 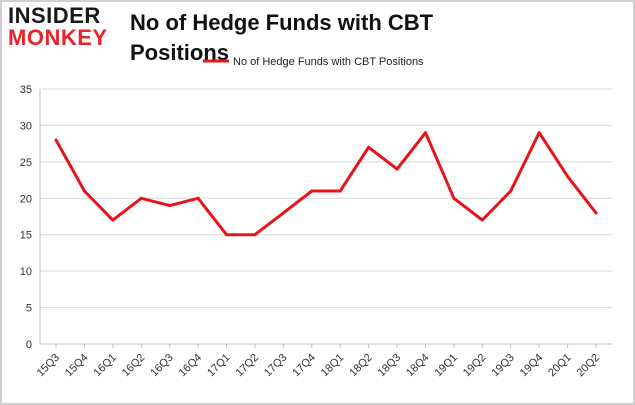 I want to click on x-tick-label: 18Q3, so click(x=390, y=366).